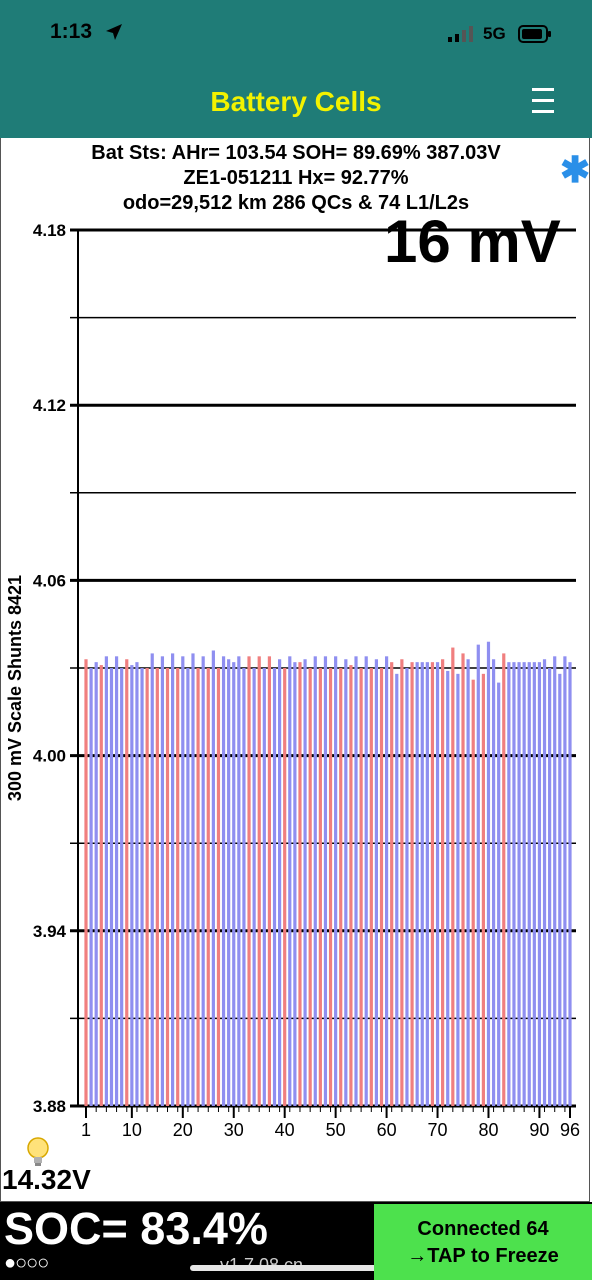 Image resolution: width=592 pixels, height=1280 pixels. What do you see at coordinates (71, 31) in the screenshot?
I see `status-time: 1:13` at bounding box center [71, 31].